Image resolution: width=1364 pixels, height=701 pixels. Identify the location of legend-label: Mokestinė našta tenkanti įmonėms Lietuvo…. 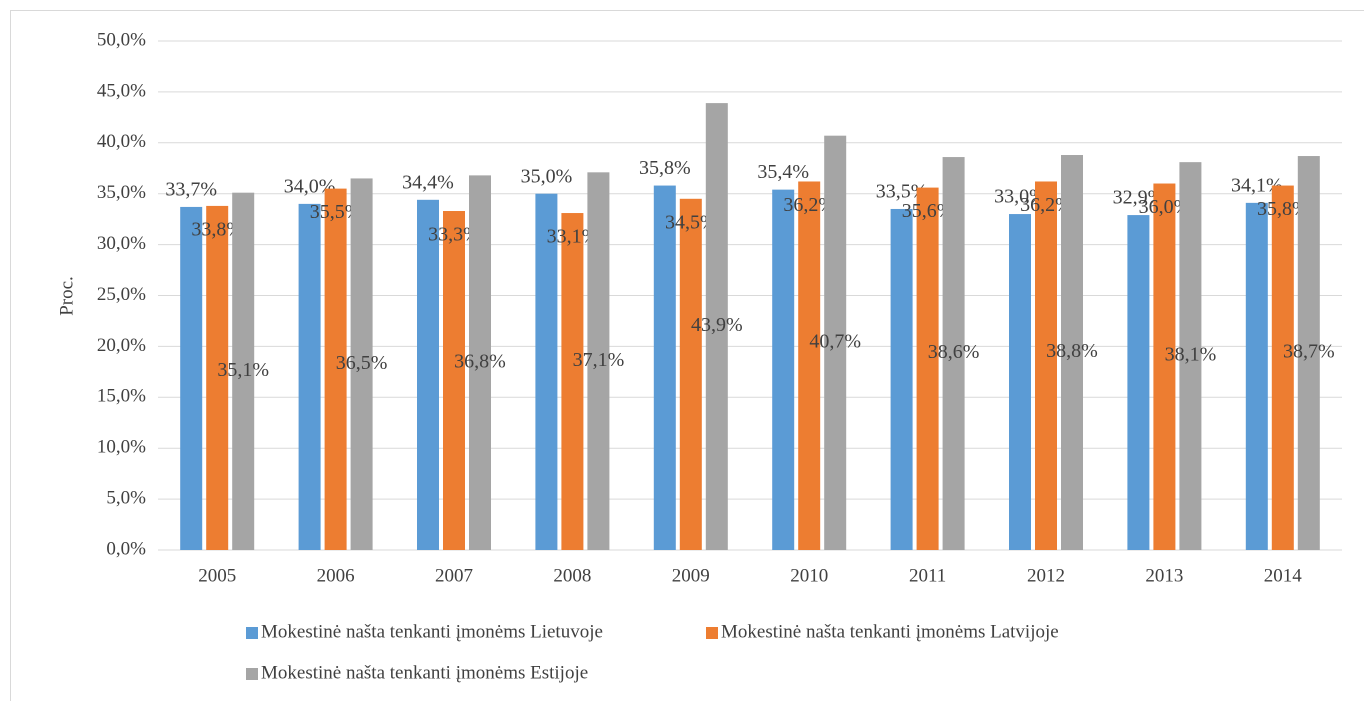
(432, 631).